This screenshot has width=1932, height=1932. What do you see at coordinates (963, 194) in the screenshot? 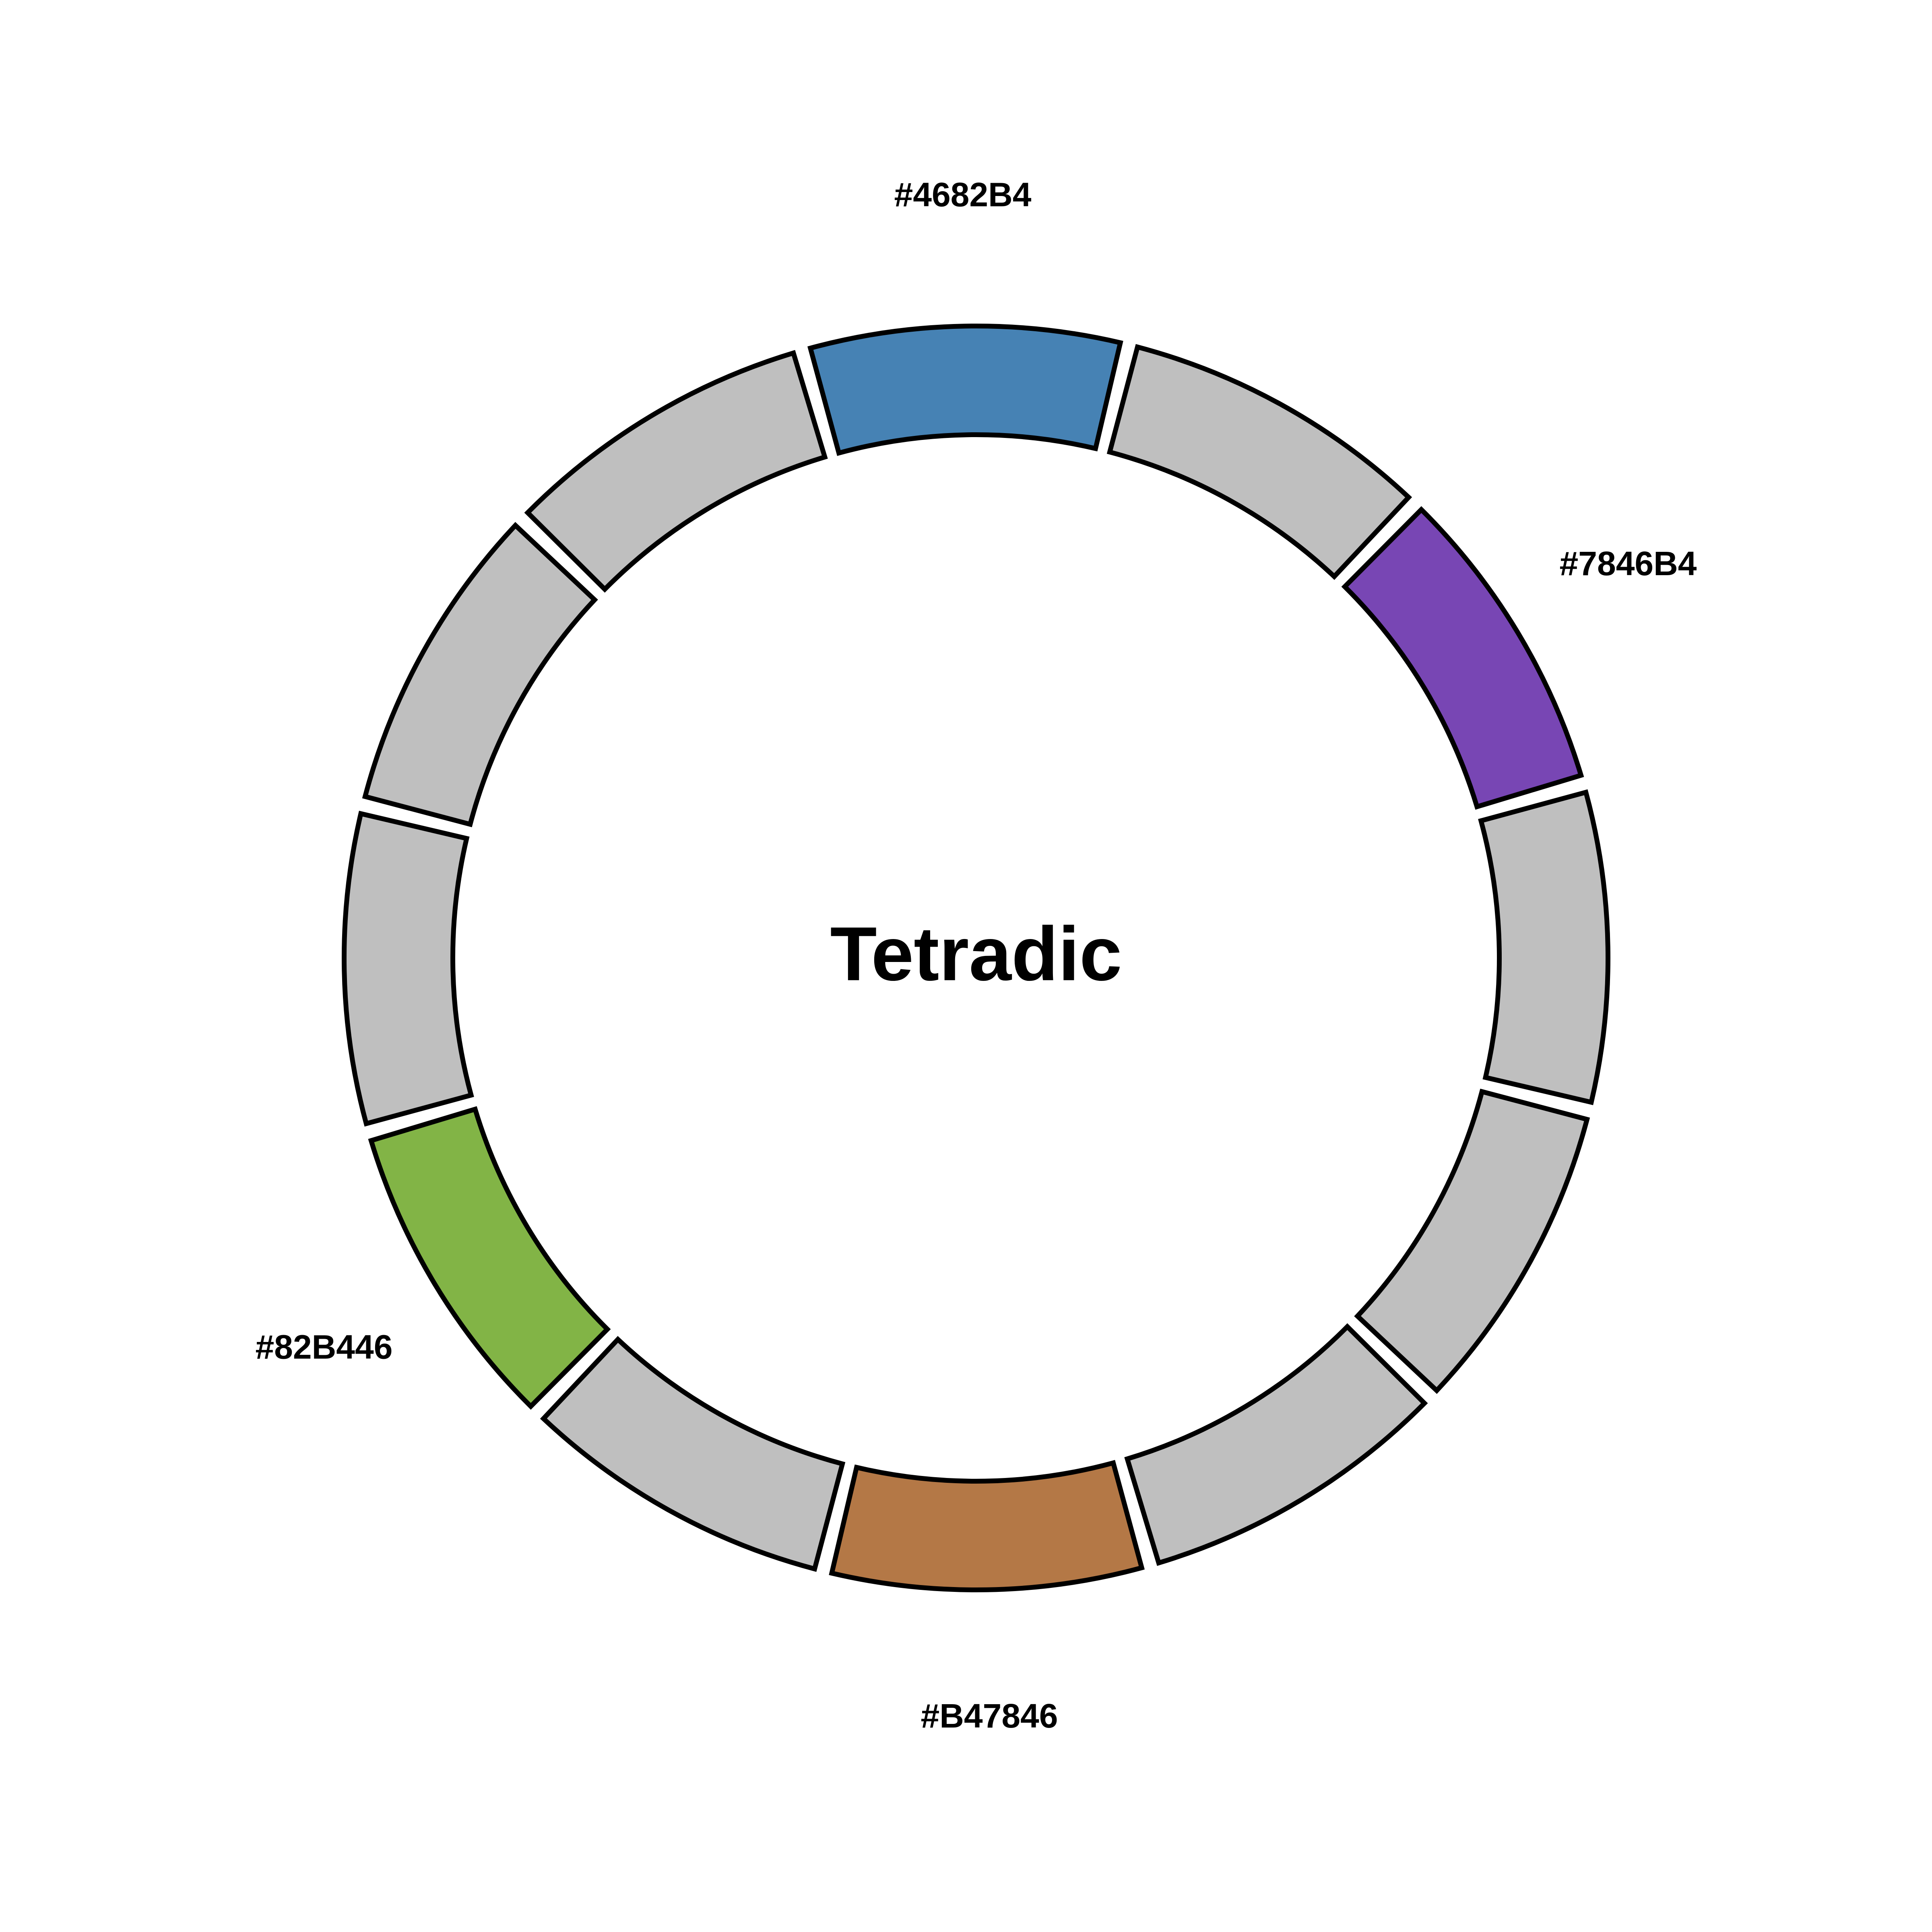
I see `swatch-label: #4682B4` at bounding box center [963, 194].